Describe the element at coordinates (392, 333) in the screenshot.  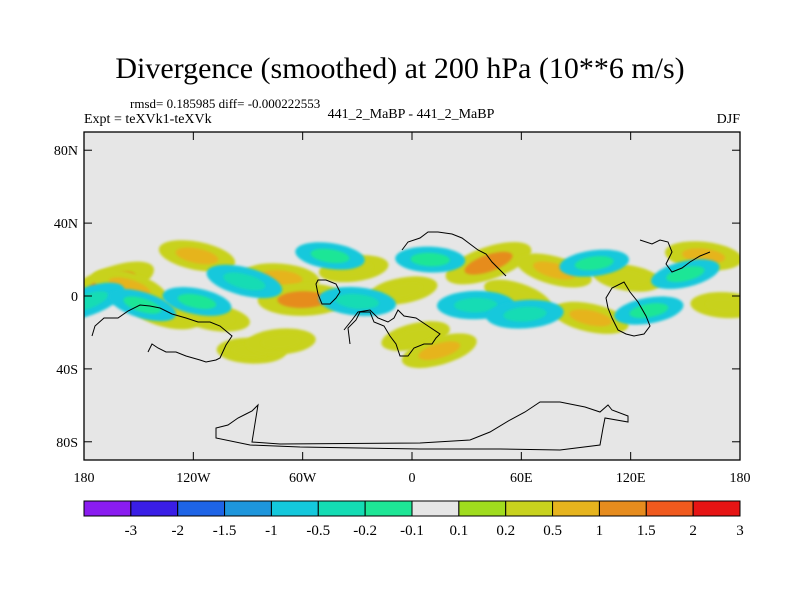
I see `coast-africa` at that location.